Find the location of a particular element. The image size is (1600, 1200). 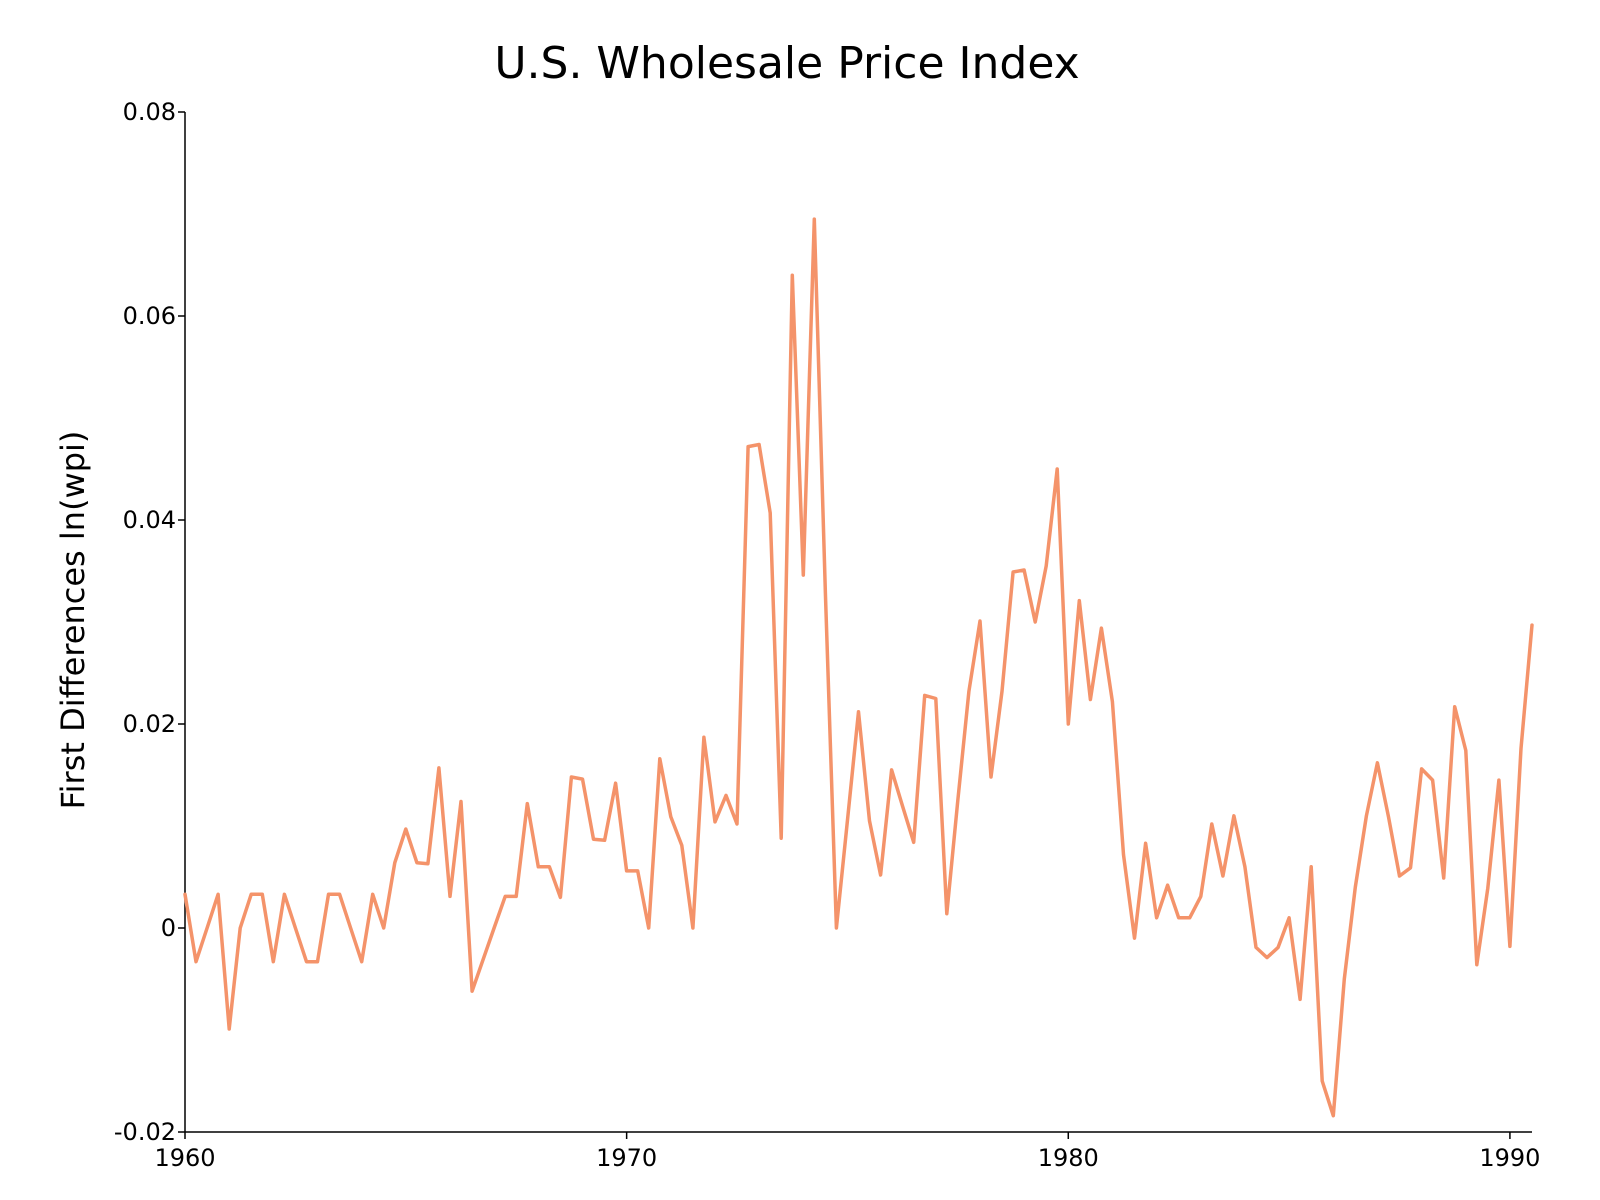

y-tick-label: 0.04 is located at coordinates (149, 520).